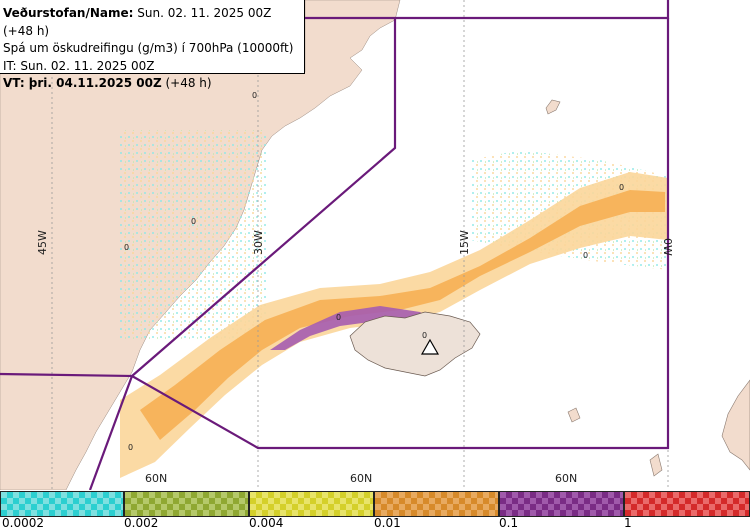  What do you see at coordinates (464, 242) in the screenshot?
I see `meridian-label-15w: 15W` at bounding box center [464, 242].